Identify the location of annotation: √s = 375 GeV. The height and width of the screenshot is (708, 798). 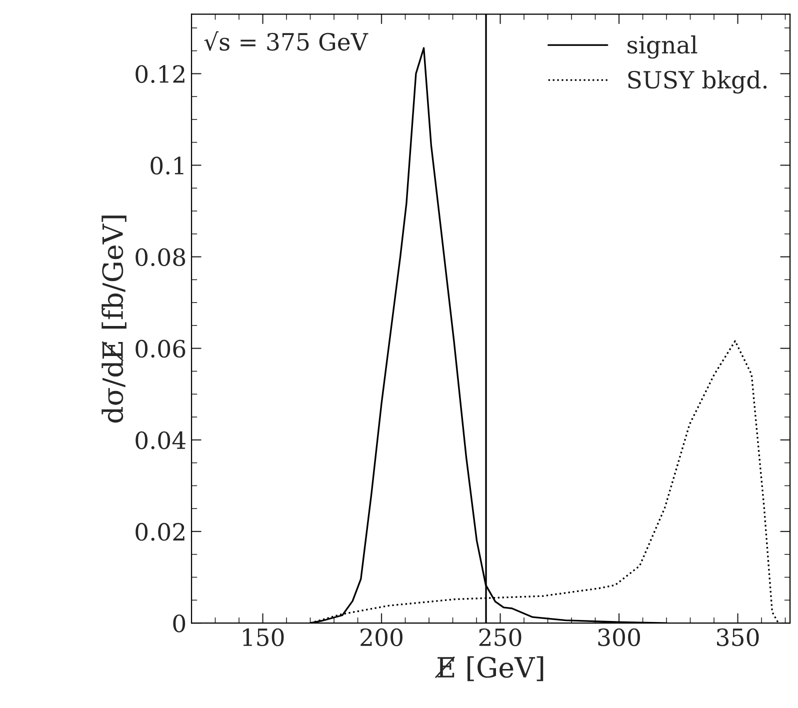
(286, 41).